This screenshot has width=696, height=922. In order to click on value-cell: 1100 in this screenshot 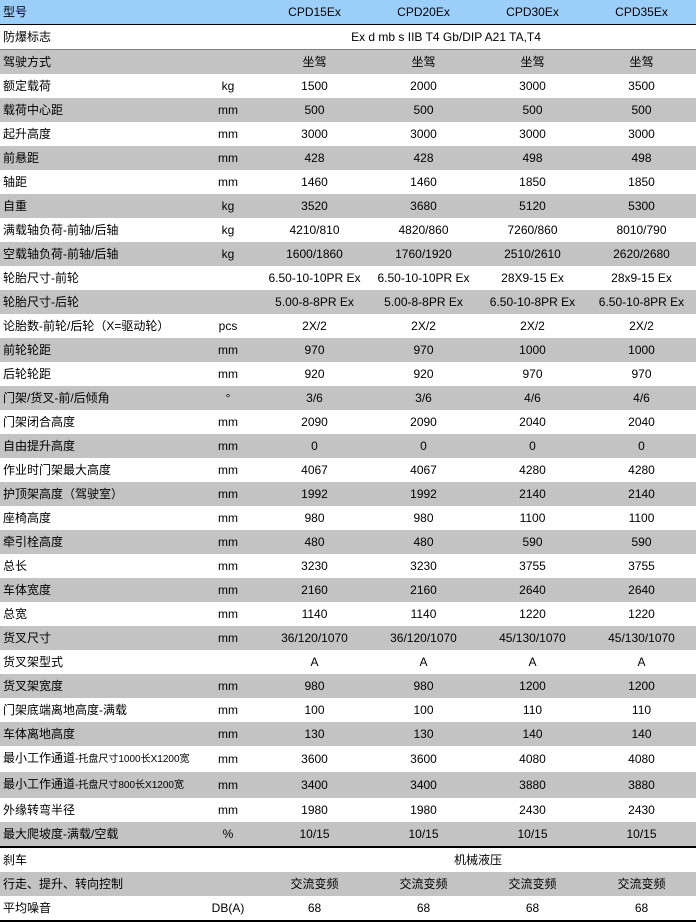, I will do `click(641, 518)`.